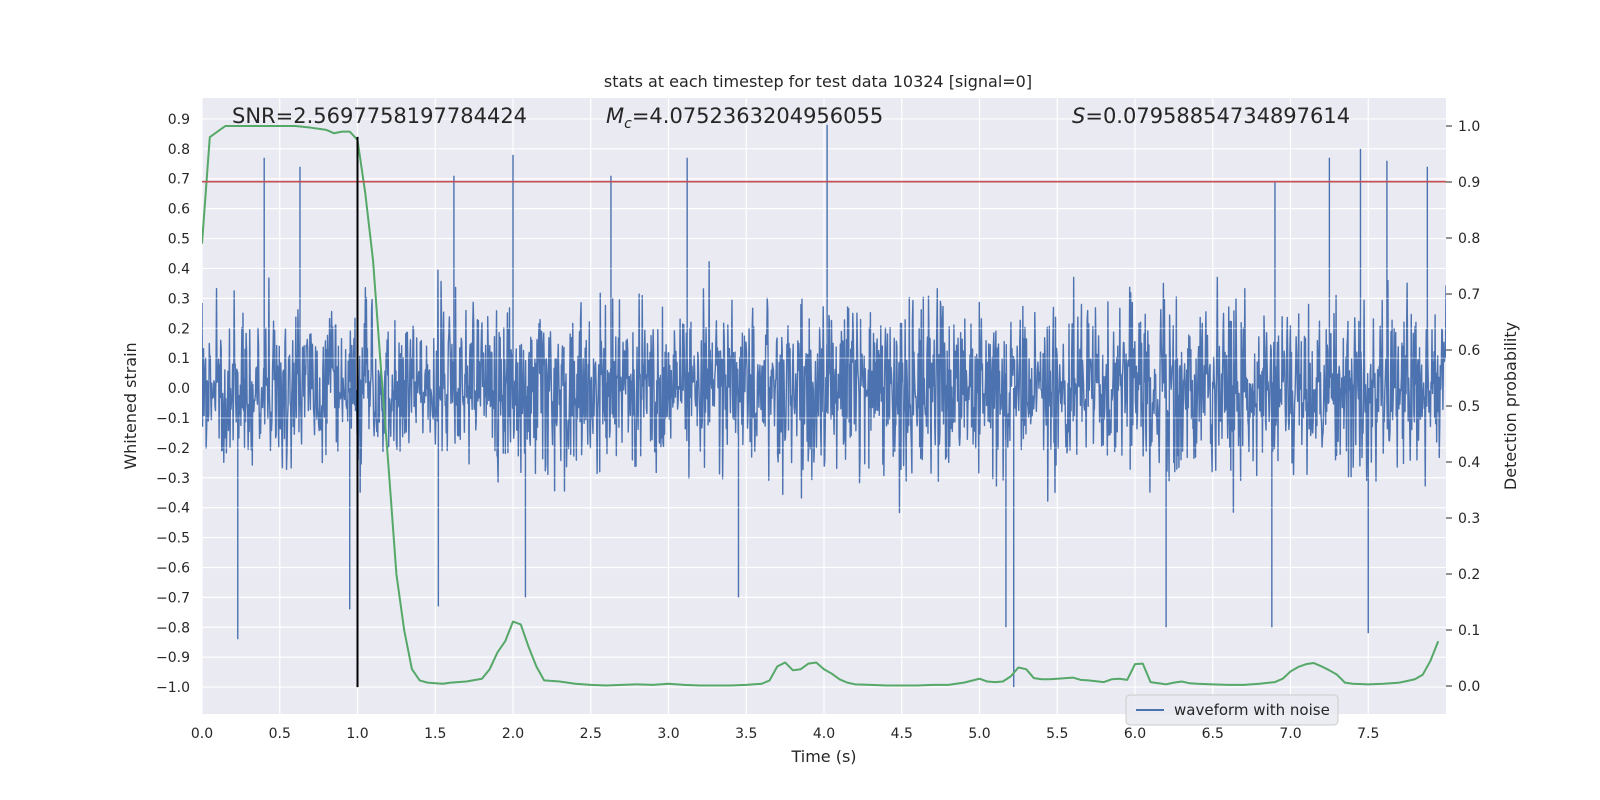 The width and height of the screenshot is (1600, 800). I want to click on mc-annotation: Mc=4.0752363204956055, so click(744, 118).